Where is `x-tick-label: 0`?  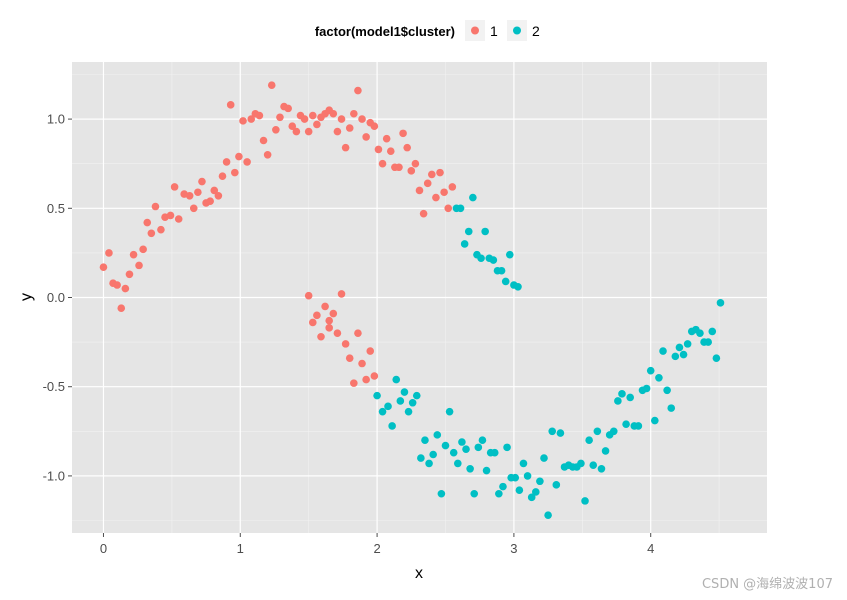 x-tick-label: 0 is located at coordinates (103, 548).